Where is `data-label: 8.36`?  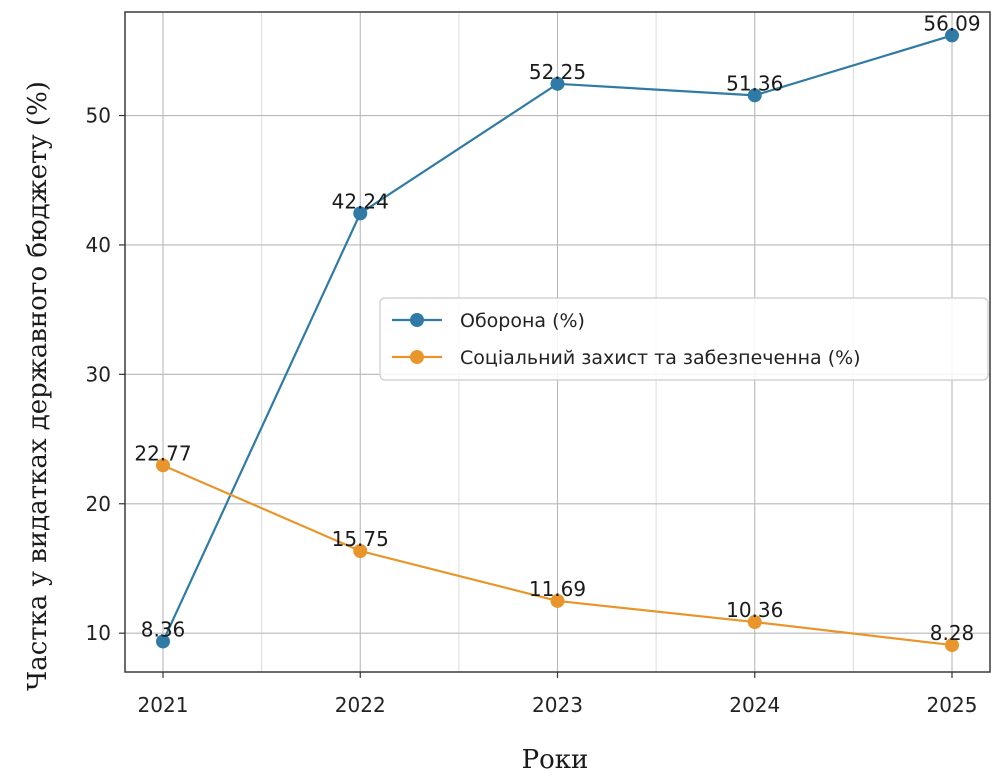
data-label: 8.36 is located at coordinates (163, 629).